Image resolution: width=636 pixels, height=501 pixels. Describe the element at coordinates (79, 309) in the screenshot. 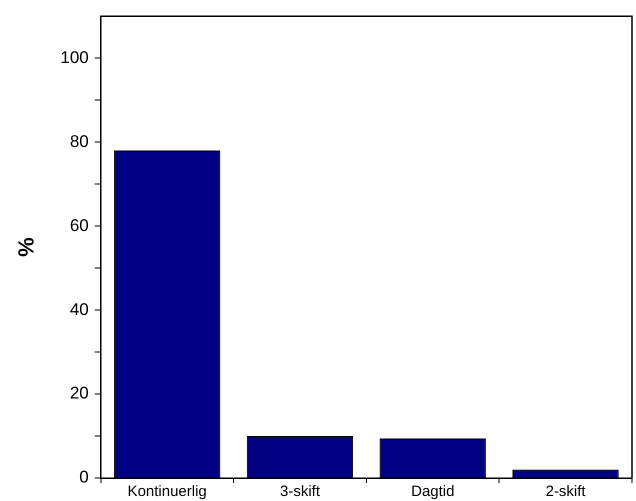

I see `y-tick-label: 40` at that location.